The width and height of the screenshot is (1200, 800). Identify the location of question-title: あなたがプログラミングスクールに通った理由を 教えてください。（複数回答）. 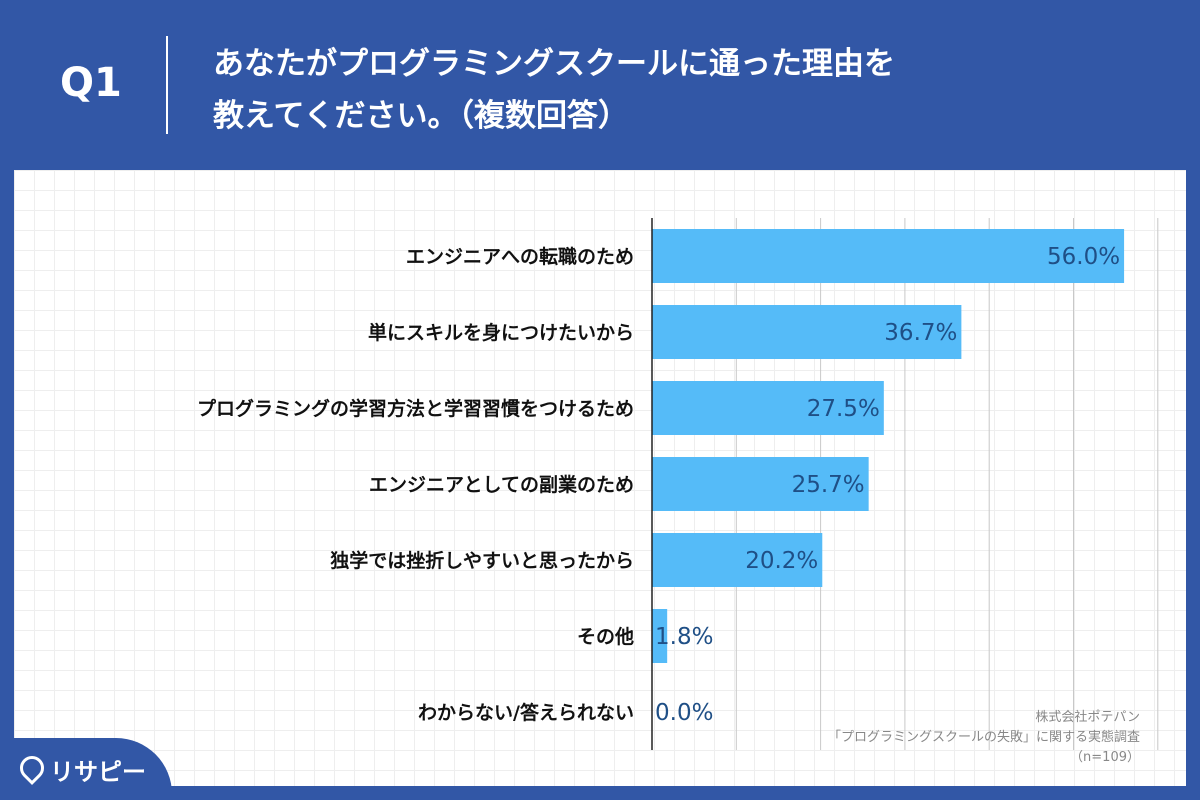
(554, 90).